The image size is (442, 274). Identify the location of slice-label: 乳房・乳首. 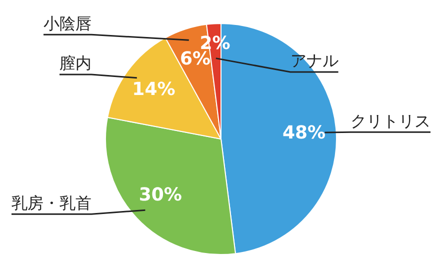
(52, 202).